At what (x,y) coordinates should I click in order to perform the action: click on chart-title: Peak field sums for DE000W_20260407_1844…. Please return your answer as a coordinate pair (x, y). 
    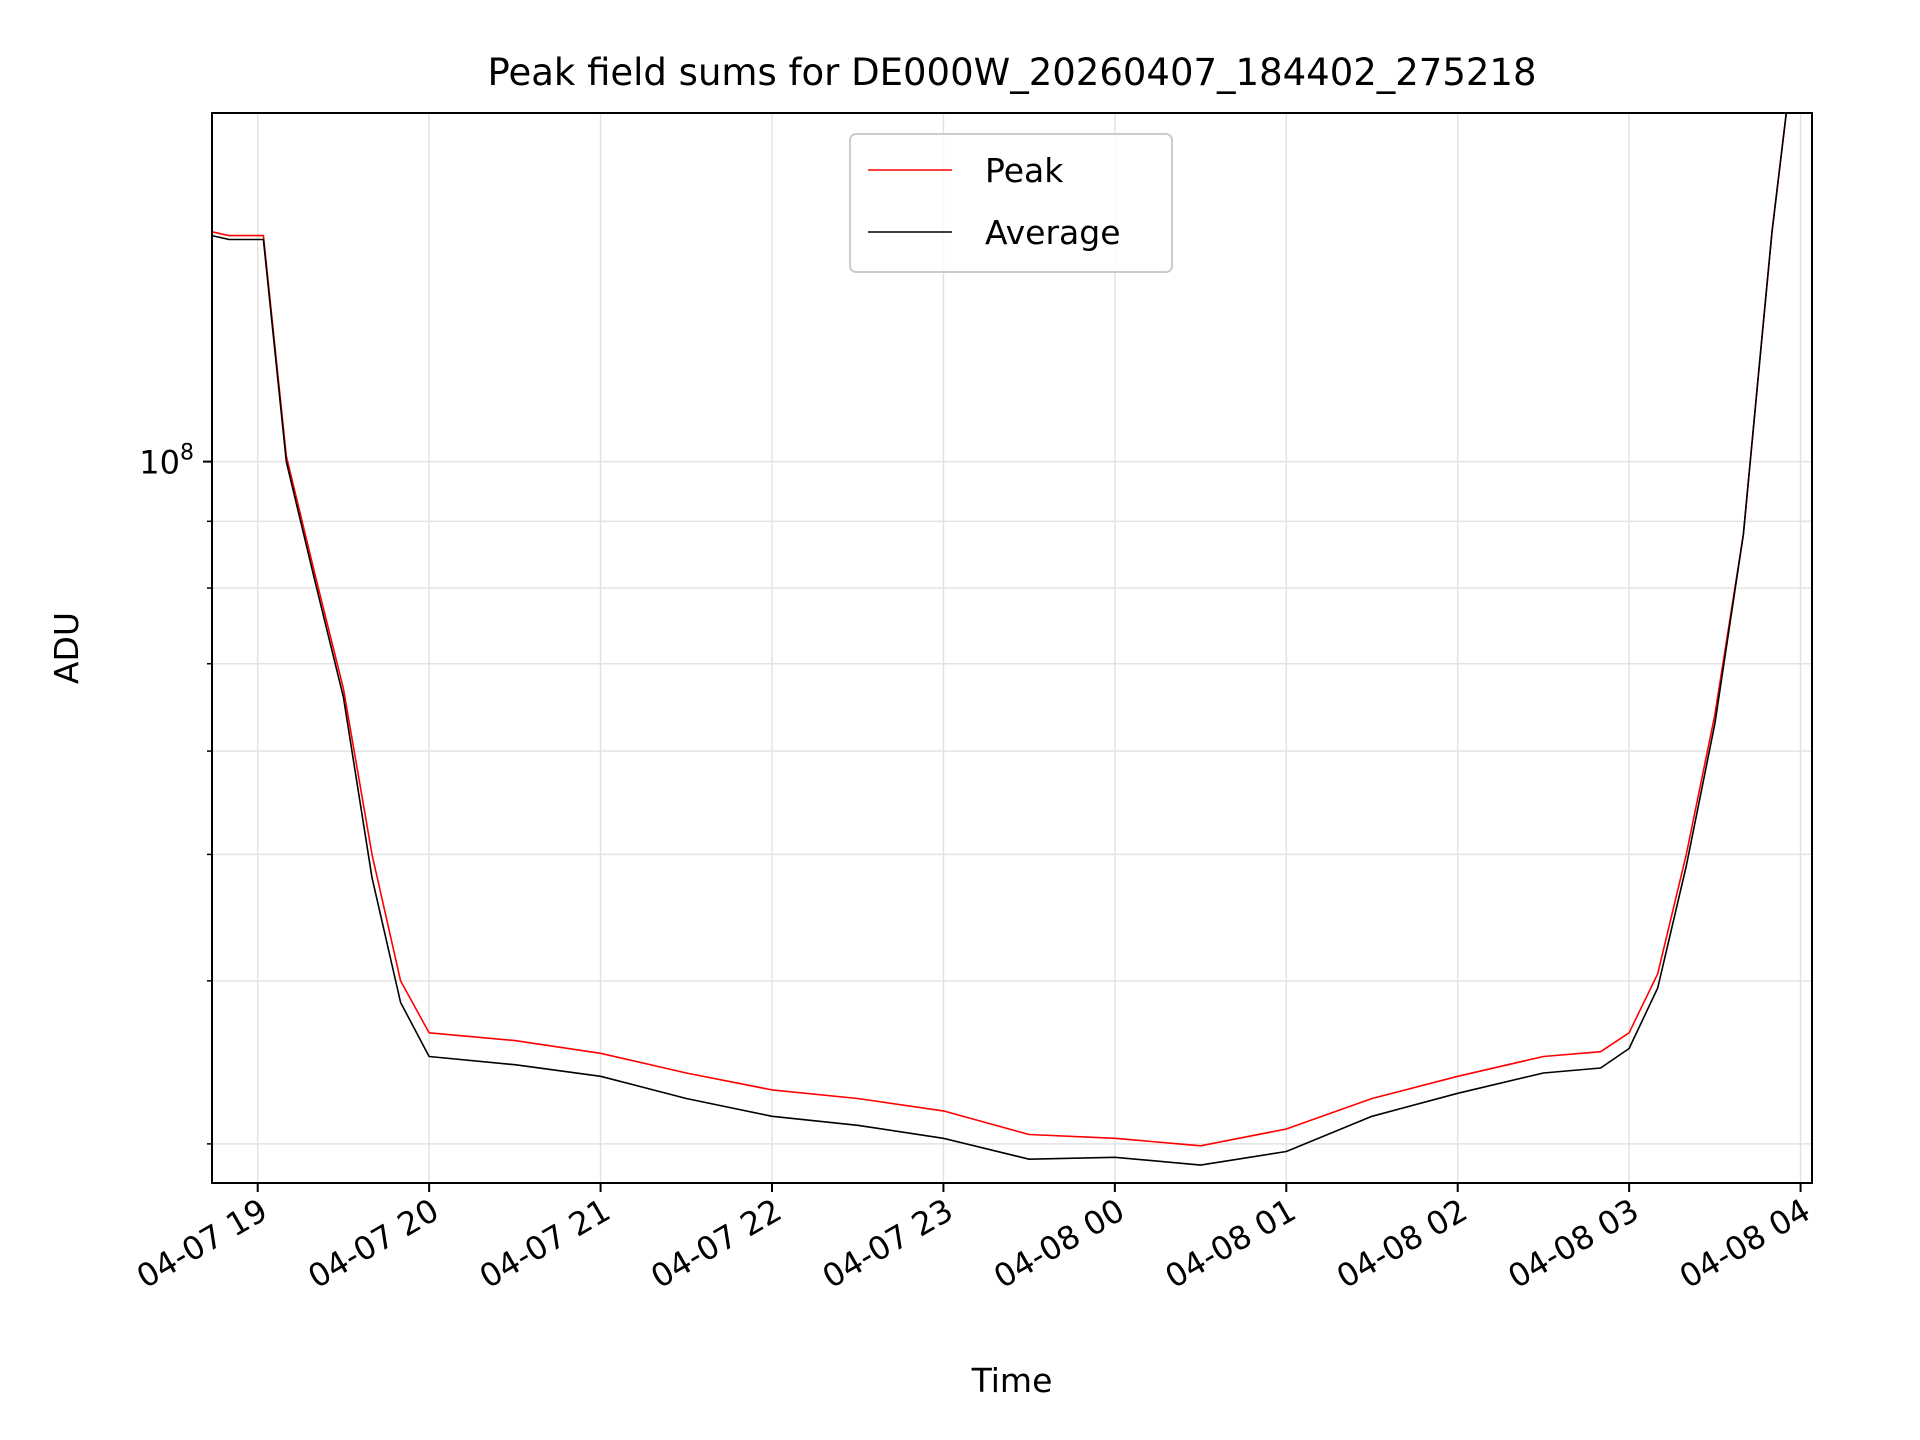
    Looking at the image, I should click on (1011, 72).